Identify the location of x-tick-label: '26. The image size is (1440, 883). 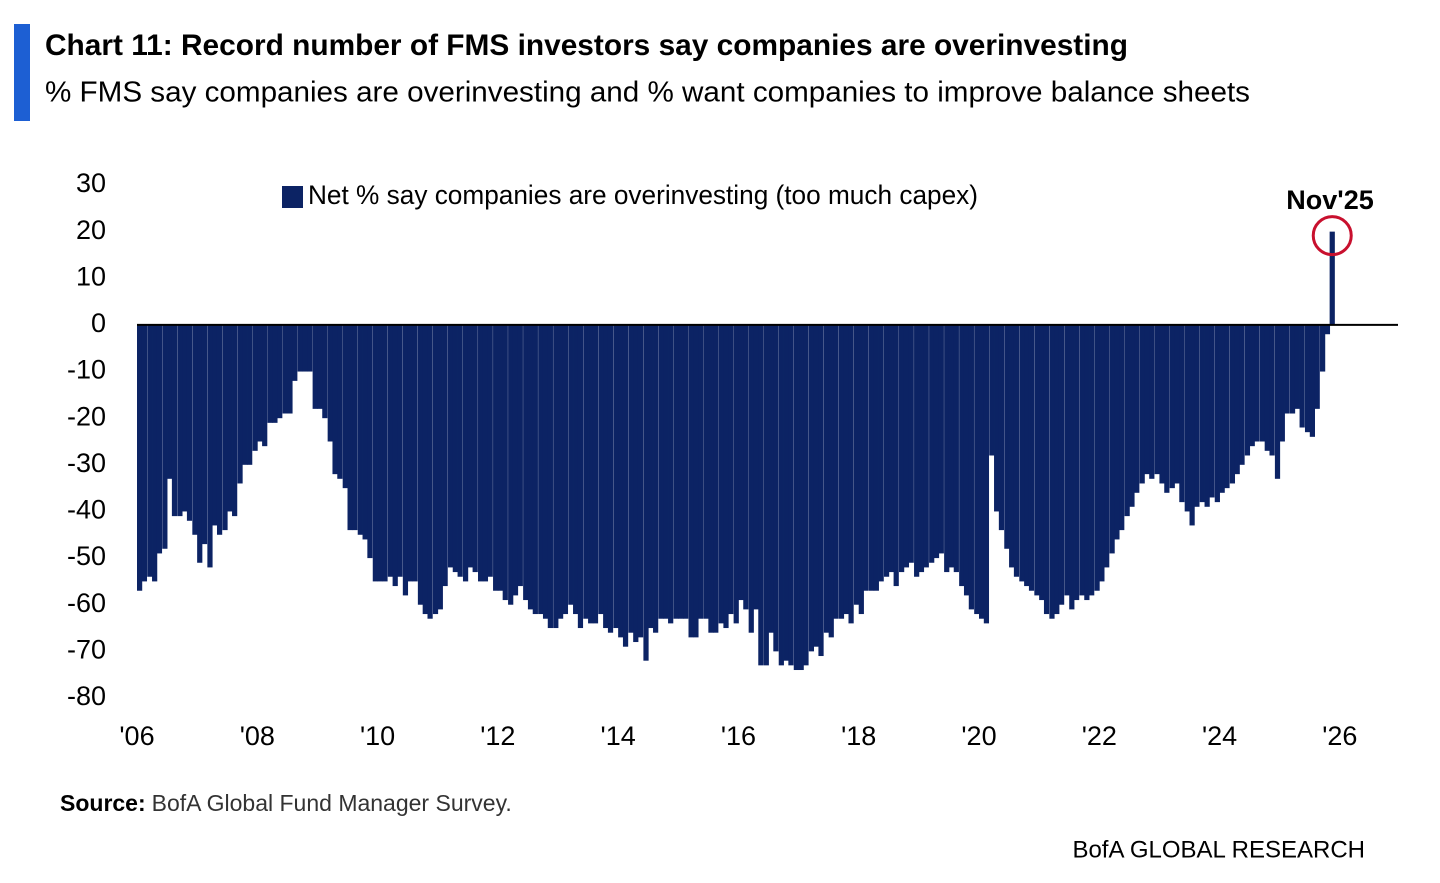
(1339, 736).